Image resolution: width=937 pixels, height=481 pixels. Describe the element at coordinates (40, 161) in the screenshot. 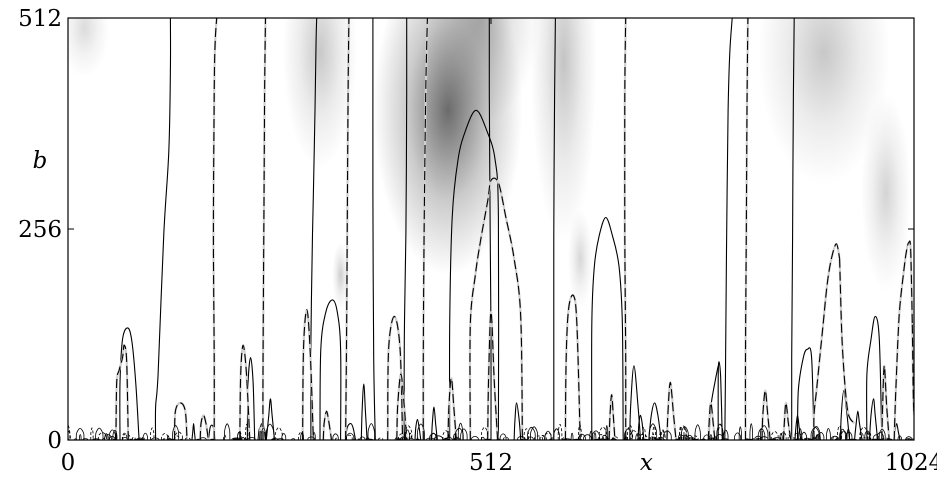

I see `y-axis-label: b` at that location.